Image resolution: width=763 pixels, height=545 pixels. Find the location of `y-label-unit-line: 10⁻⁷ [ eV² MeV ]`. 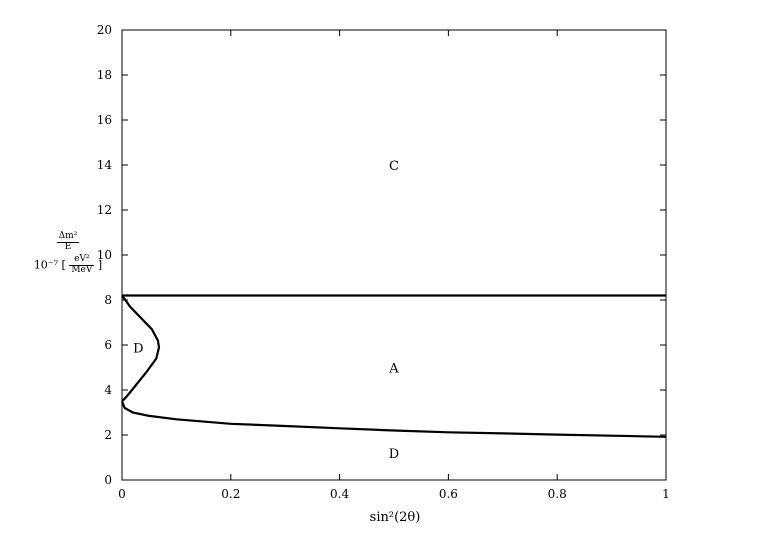

y-label-unit-line: 10⁻⁷ [ eV² MeV ] is located at coordinates (68, 264).